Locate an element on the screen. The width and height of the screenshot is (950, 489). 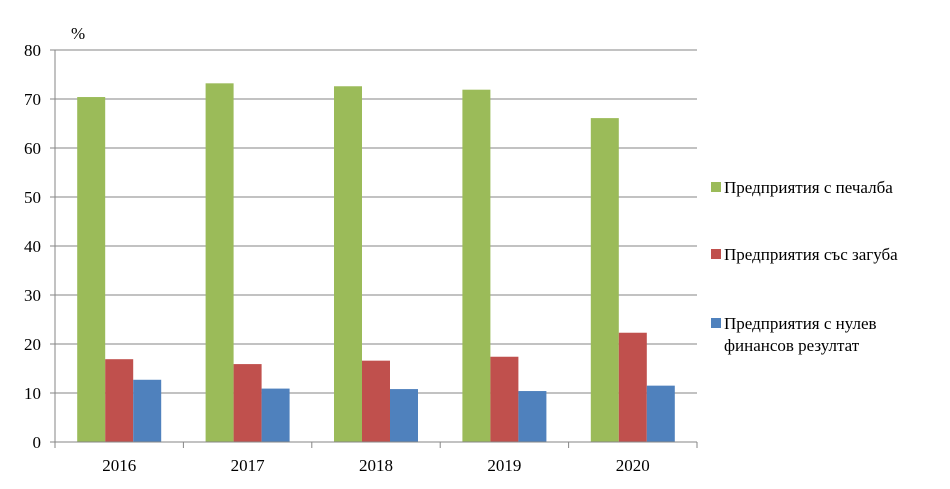
y-tick-labels: 0 10 20 30 40 50 60 70 80 is located at coordinates (32, 246).